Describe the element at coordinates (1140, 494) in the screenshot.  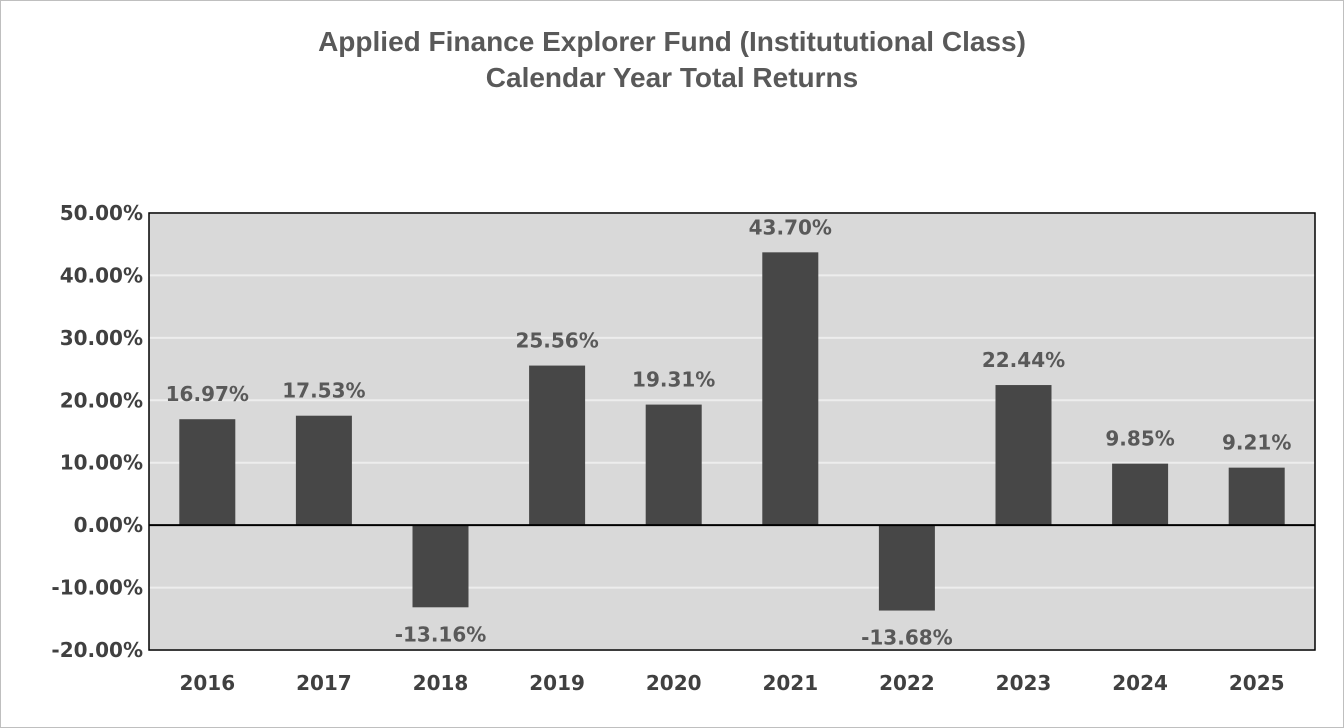
I see `bar-2024` at that location.